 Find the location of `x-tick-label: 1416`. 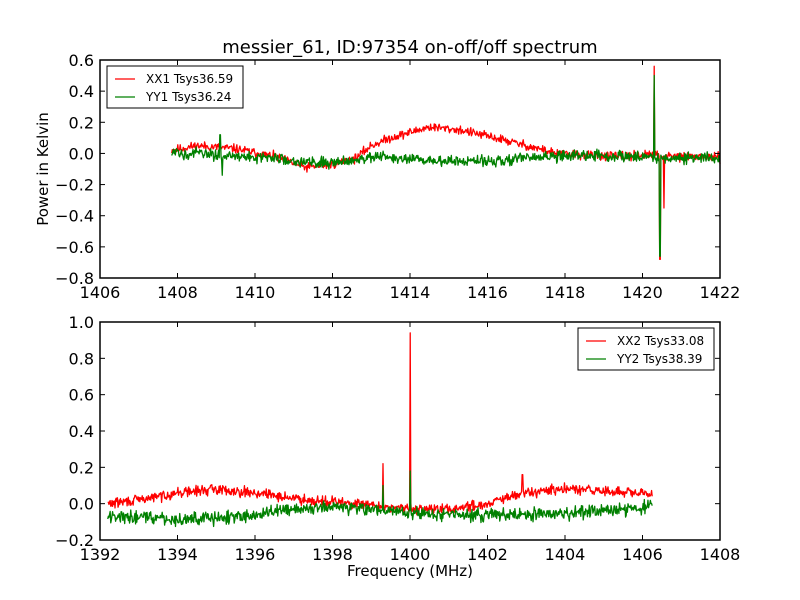

x-tick-label: 1416 is located at coordinates (487, 292).